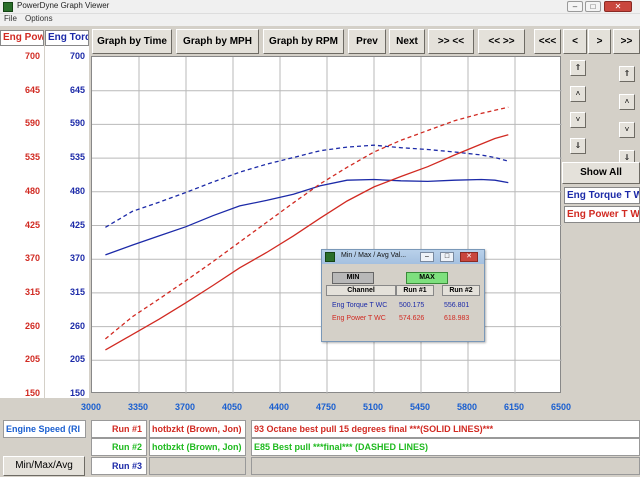 This screenshot has width=640, height=477. I want to click on power-y-tick-label: 425, so click(32, 224).